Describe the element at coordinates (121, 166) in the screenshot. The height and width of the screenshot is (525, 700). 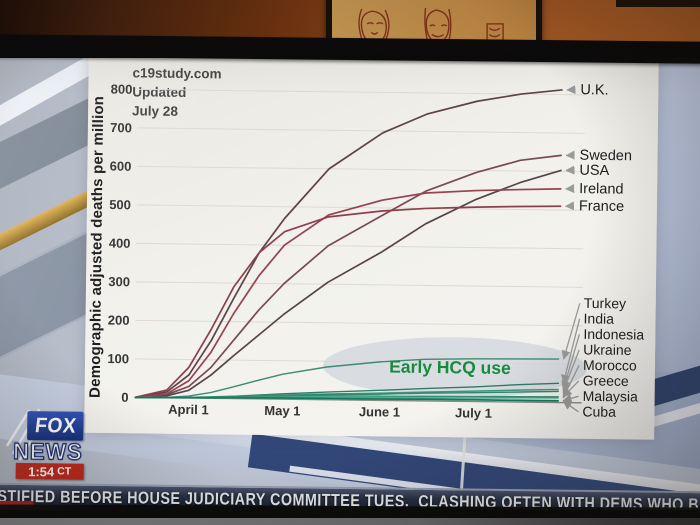
I see `y-tick-label: 600` at that location.